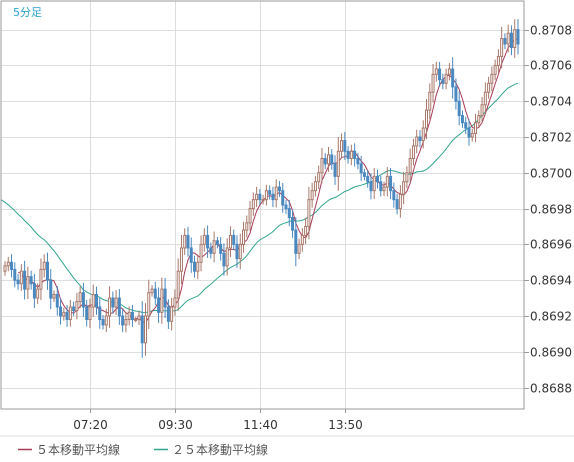  I want to click on x-tick-label: 07:20, so click(90, 425).